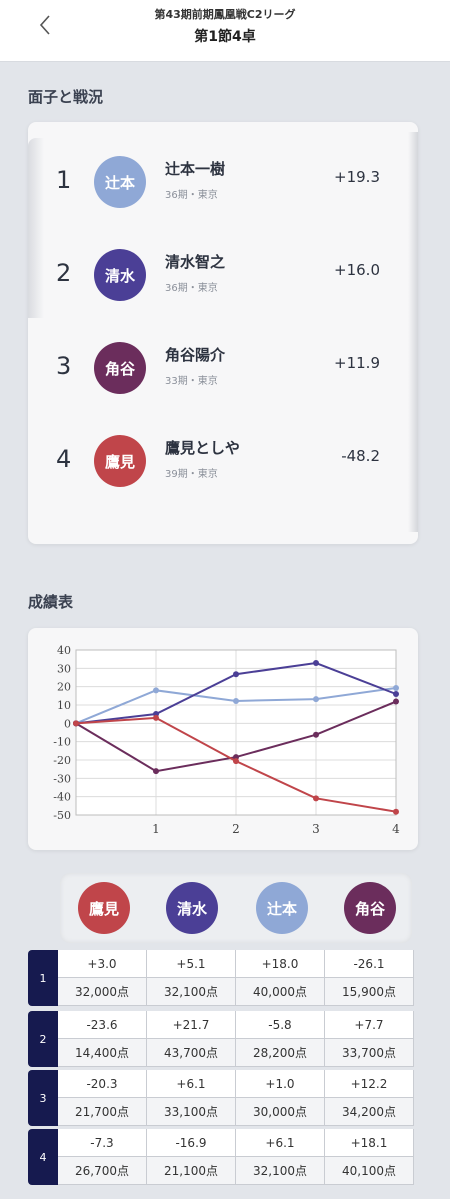 The width and height of the screenshot is (450, 1199). I want to click on column-avatar: 辻本, so click(282, 908).